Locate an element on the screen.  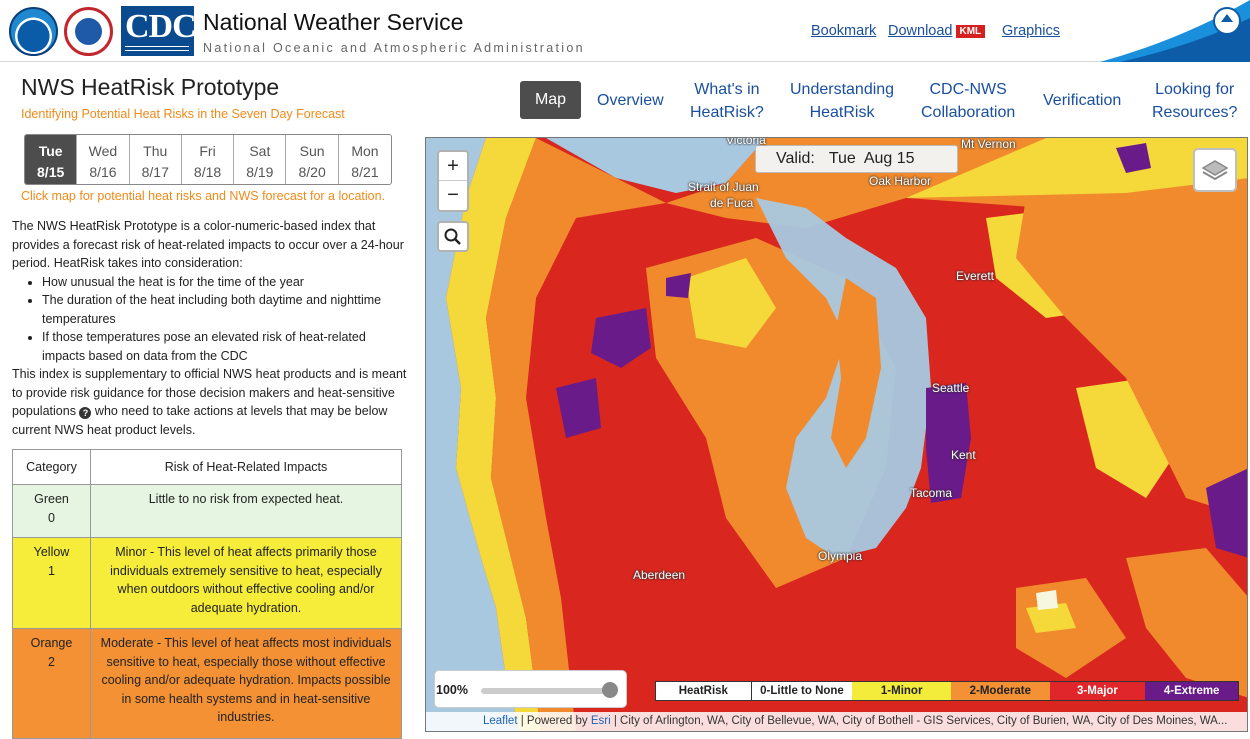
tab-verification: Verification is located at coordinates (1082, 100).